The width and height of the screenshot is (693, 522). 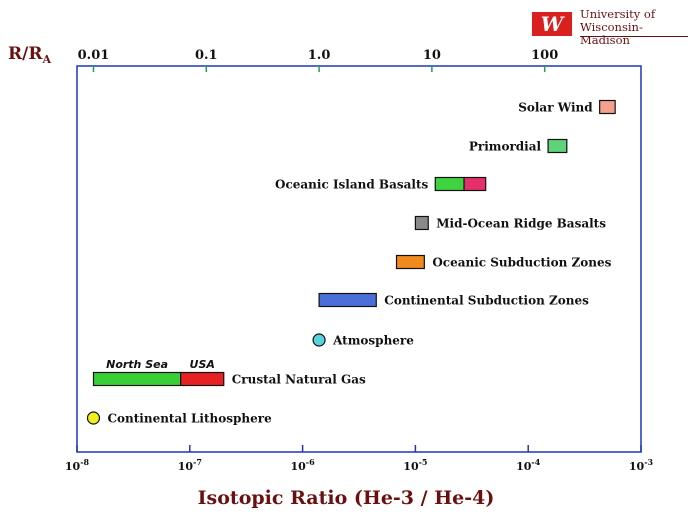 What do you see at coordinates (346, 498) in the screenshot?
I see `x-axis-title: Isotopic Ratio (He-3 / He-4)` at bounding box center [346, 498].